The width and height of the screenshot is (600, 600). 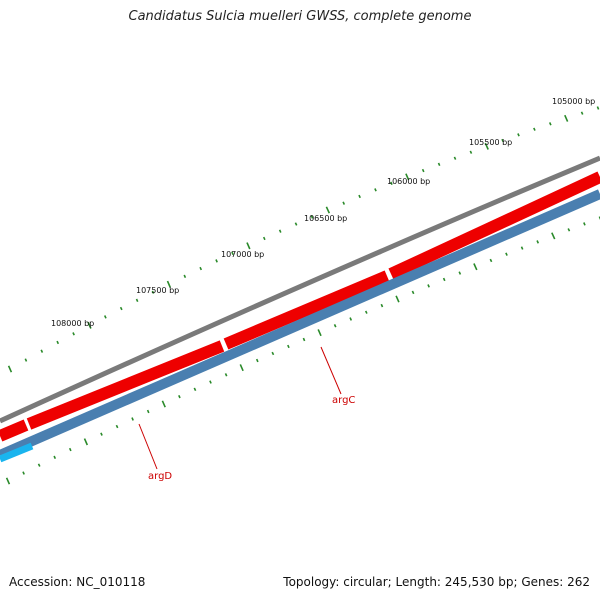 I want to click on ruler-label-107500: 107500 bp, so click(x=157, y=290).